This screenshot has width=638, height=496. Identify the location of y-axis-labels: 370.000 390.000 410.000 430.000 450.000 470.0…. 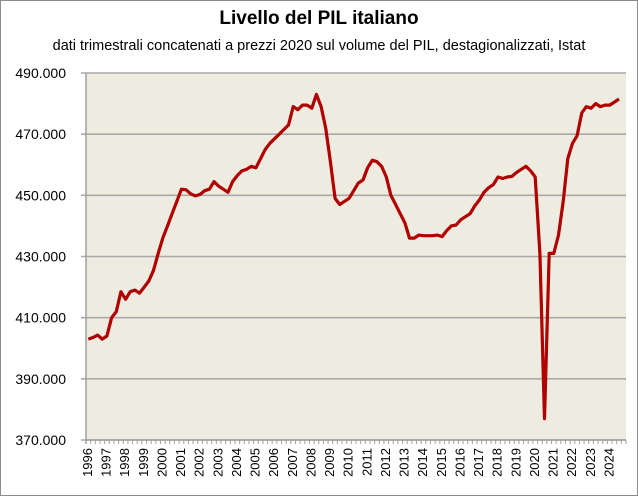
(40, 256).